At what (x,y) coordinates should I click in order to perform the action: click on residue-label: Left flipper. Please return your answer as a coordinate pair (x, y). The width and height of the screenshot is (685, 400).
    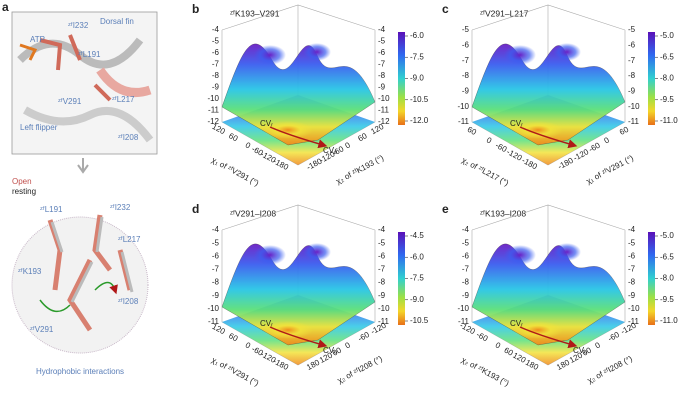
    Looking at the image, I should click on (39, 127).